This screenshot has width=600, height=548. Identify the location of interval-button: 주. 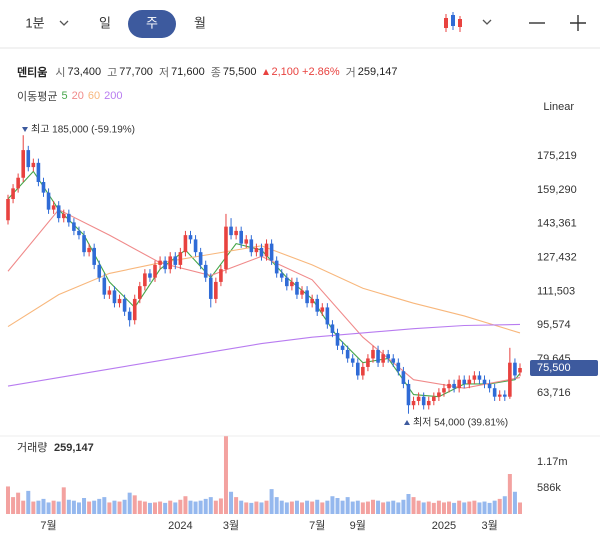
(152, 22).